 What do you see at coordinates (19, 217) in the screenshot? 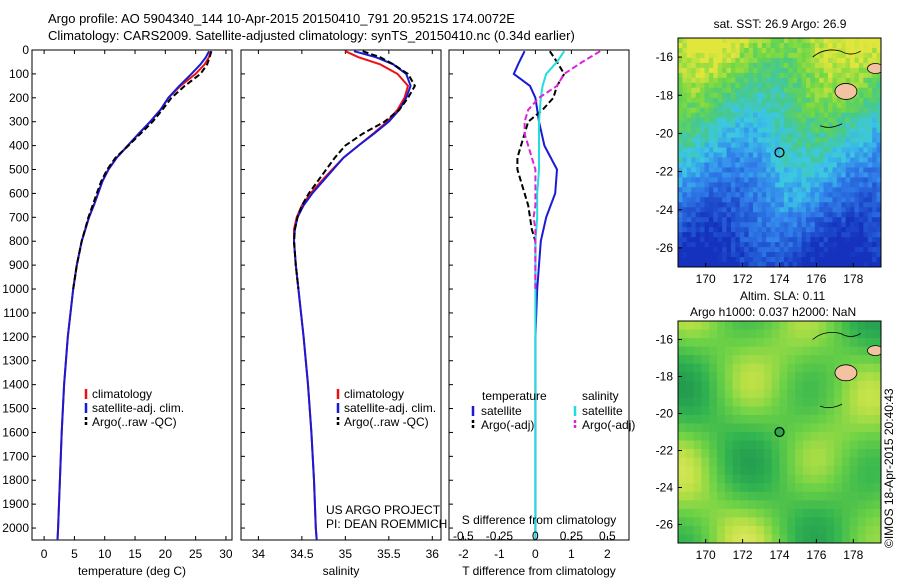
I see `depth-tick-label: 700` at bounding box center [19, 217].